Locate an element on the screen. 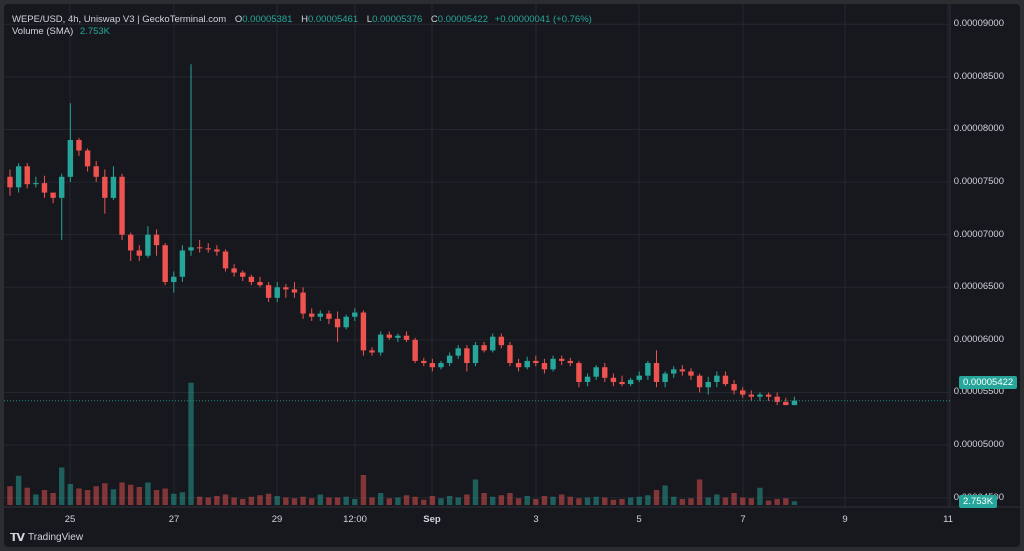 The image size is (1024, 551). price-tick-label: 0.00008500 is located at coordinates (978, 76).